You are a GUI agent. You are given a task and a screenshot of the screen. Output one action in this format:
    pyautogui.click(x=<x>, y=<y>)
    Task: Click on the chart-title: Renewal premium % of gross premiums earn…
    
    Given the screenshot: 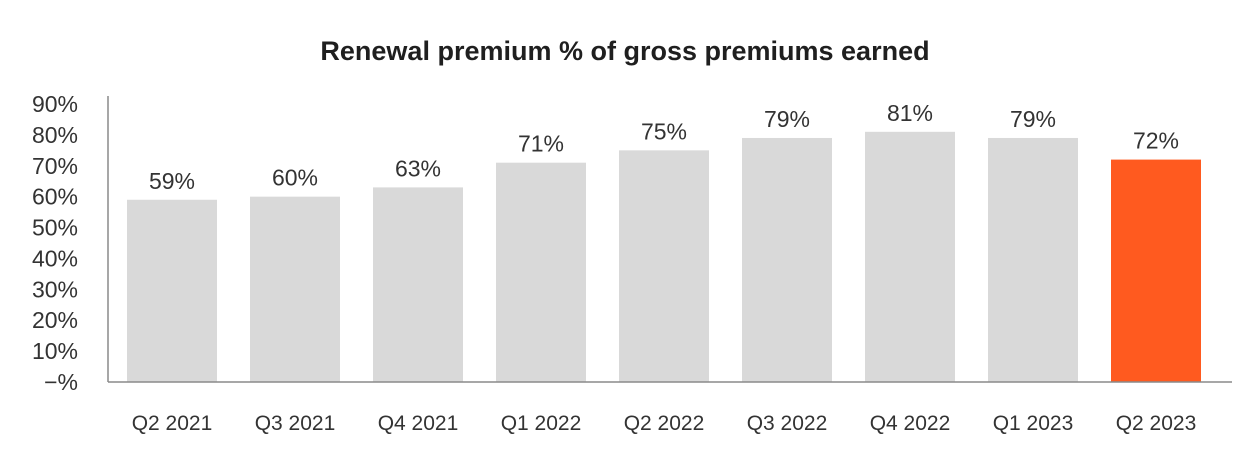 What is the action you would take?
    pyautogui.click(x=624, y=51)
    